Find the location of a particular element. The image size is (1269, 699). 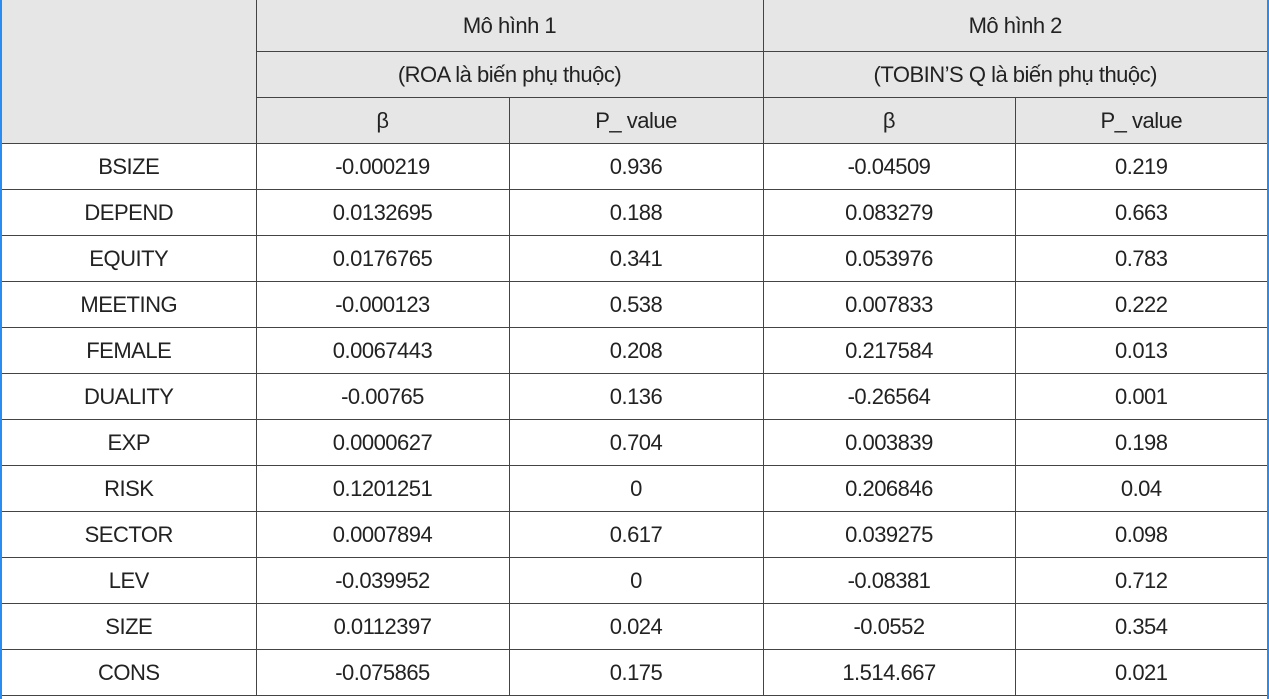

data-row: LEV -0.039952 0 -0.08381 0.712 is located at coordinates (634, 580).